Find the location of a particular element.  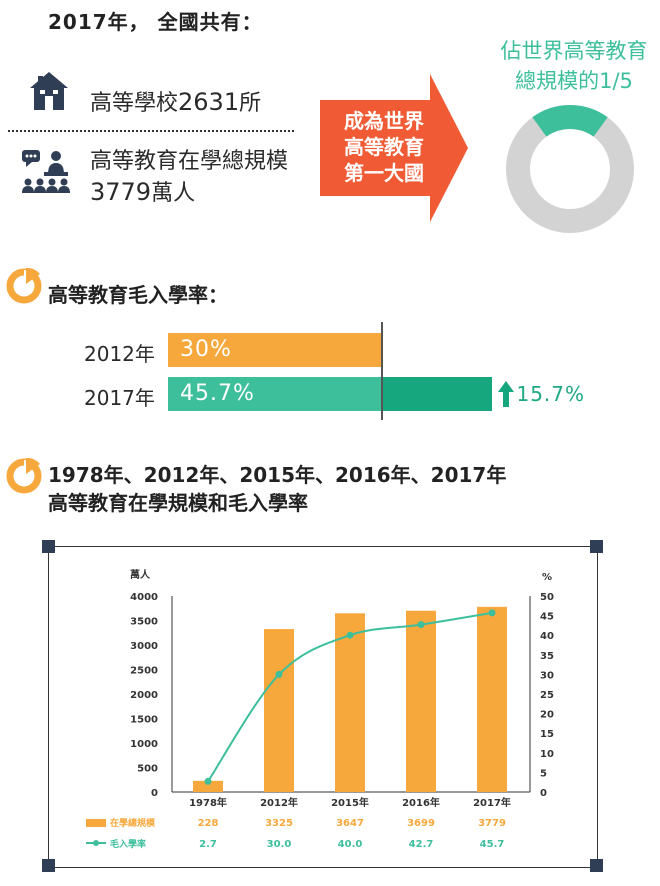

y2-tick-label: 15 is located at coordinates (547, 734).